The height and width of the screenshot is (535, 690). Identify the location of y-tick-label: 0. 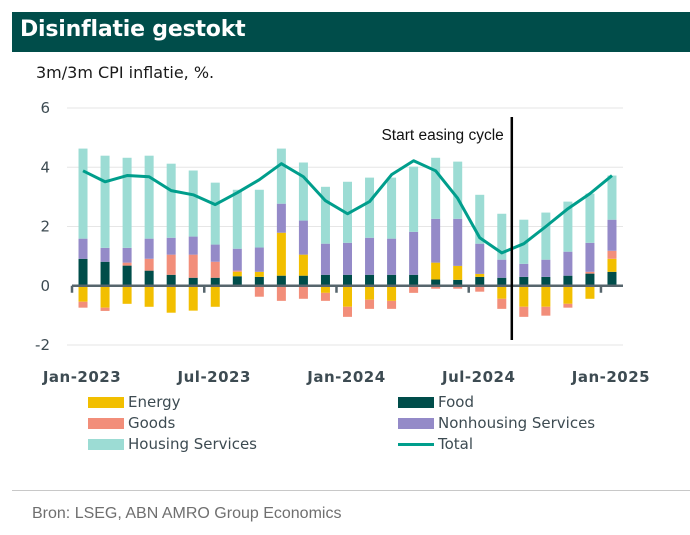
(45, 286).